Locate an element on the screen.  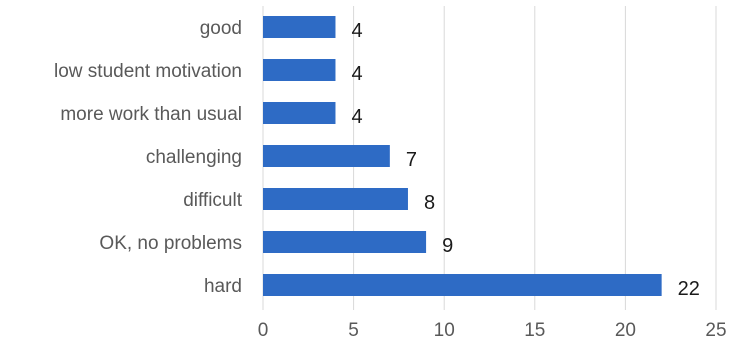
category-label: low student motivation is located at coordinates (148, 71).